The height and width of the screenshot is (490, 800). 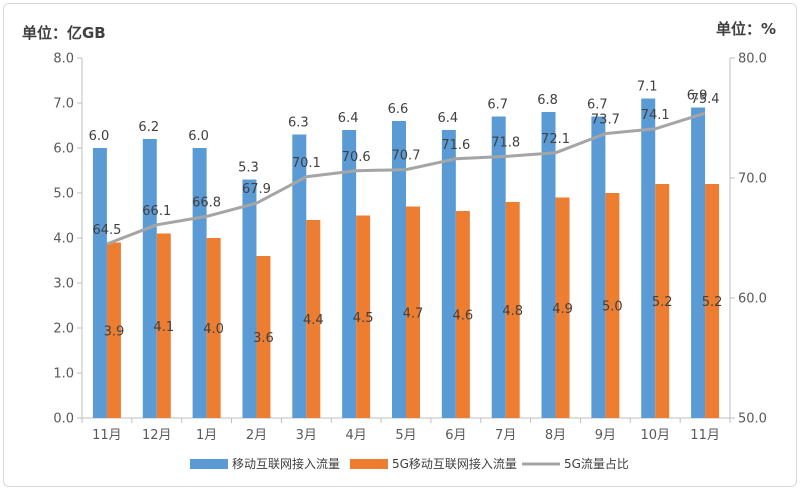 I want to click on data-label-5g-traffic: 4.0, so click(x=213, y=329).